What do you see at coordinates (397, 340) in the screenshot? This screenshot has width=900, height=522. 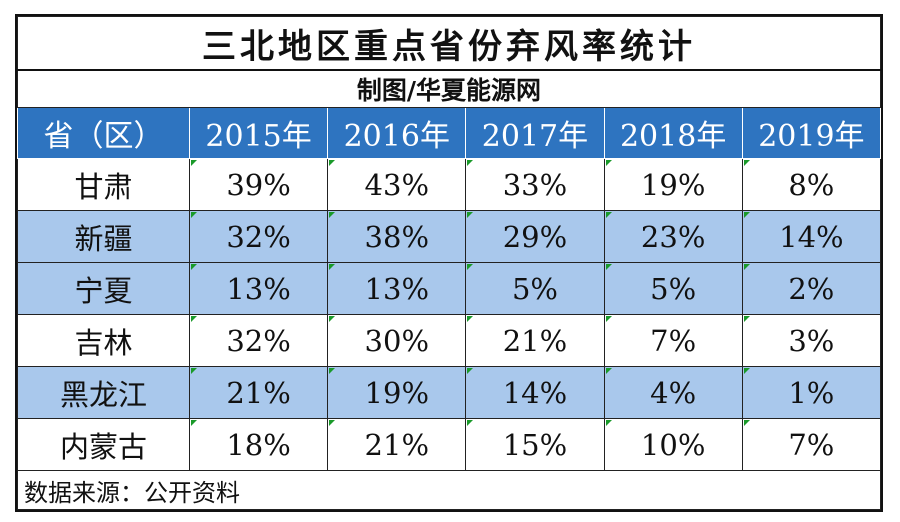 I see `value-cell: 30%` at bounding box center [397, 340].